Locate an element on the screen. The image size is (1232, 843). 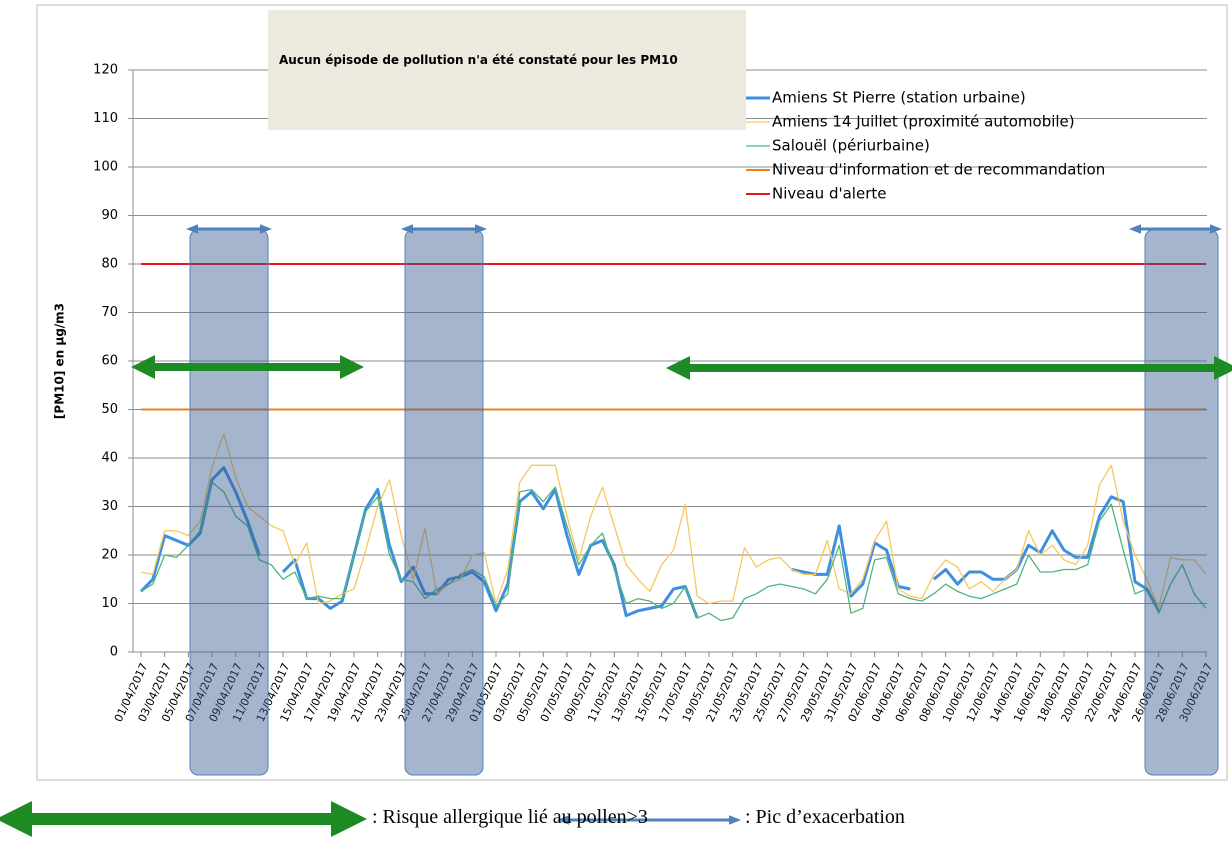
legend-label: Amiens St Pierre (station urbaine) is located at coordinates (899, 98).